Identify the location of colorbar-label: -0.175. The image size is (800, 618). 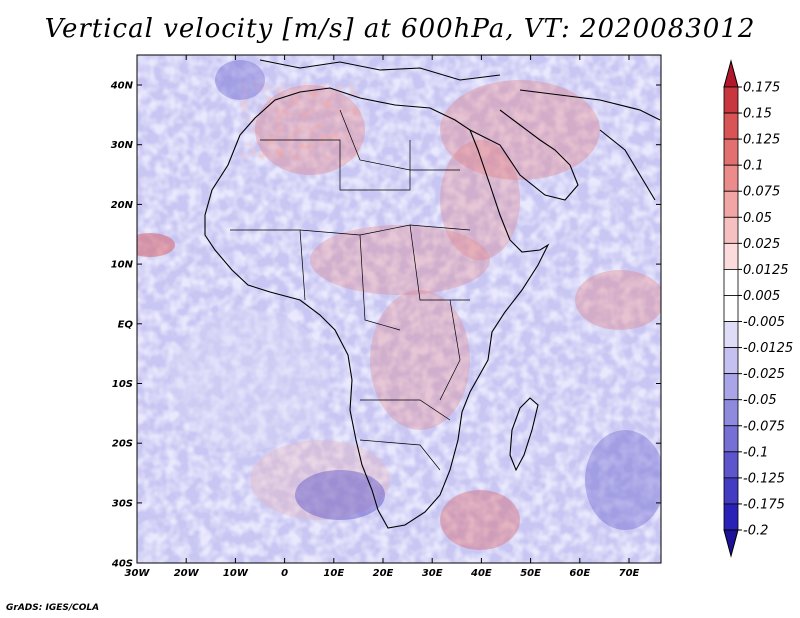
(764, 504).